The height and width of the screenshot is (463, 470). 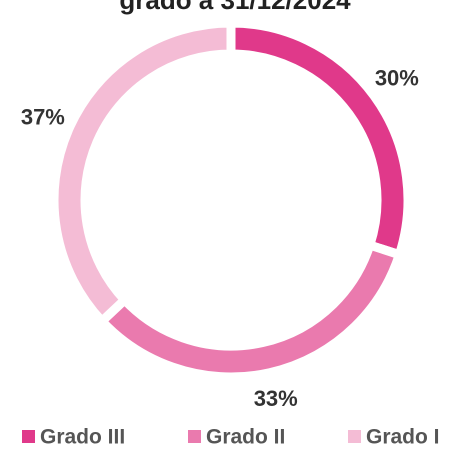 I want to click on data-label: 37%, so click(x=43, y=116).